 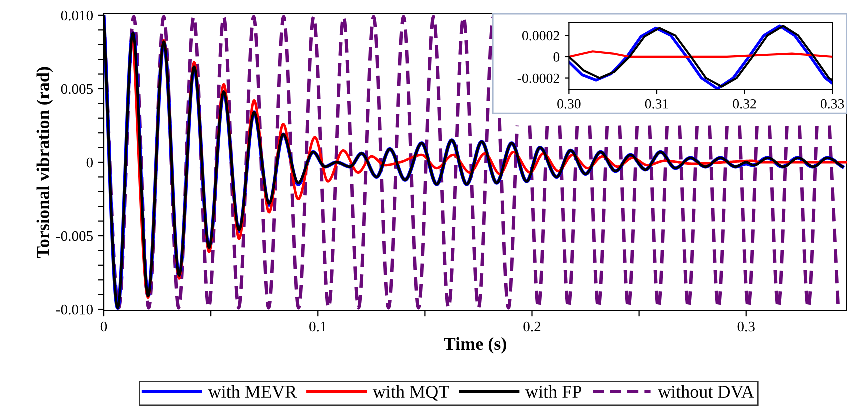 I want to click on x-tick-label: 0.3, so click(x=746, y=327).